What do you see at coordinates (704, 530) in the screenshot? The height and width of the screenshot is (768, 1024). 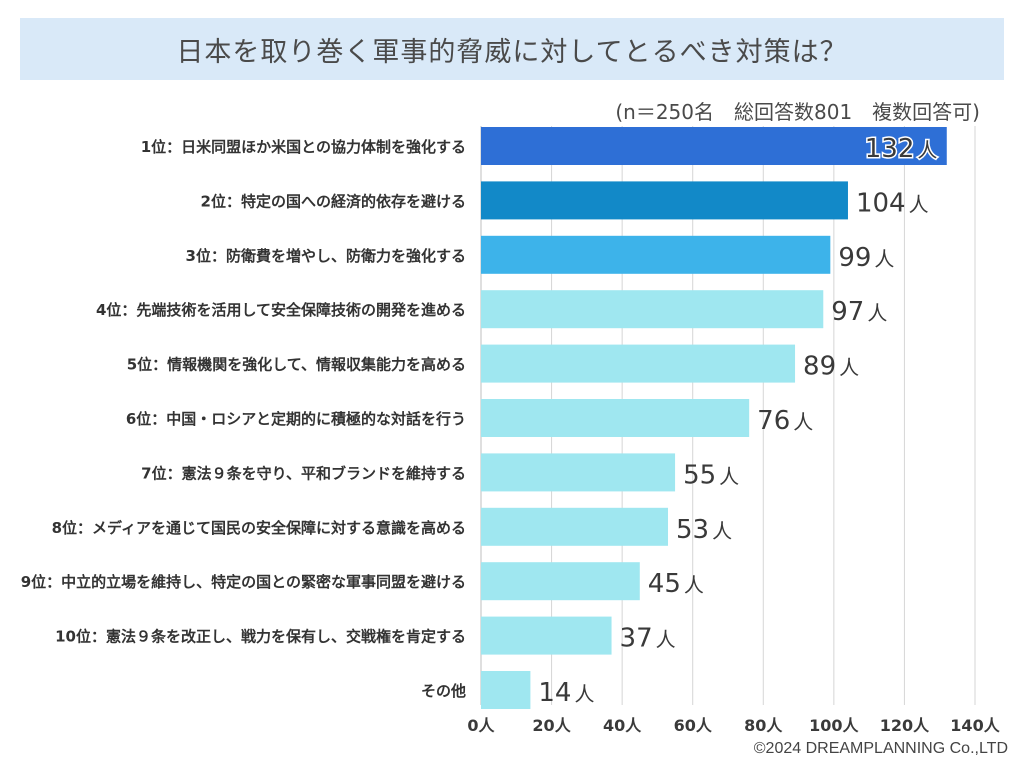 I see `value-label: 53 人` at bounding box center [704, 530].